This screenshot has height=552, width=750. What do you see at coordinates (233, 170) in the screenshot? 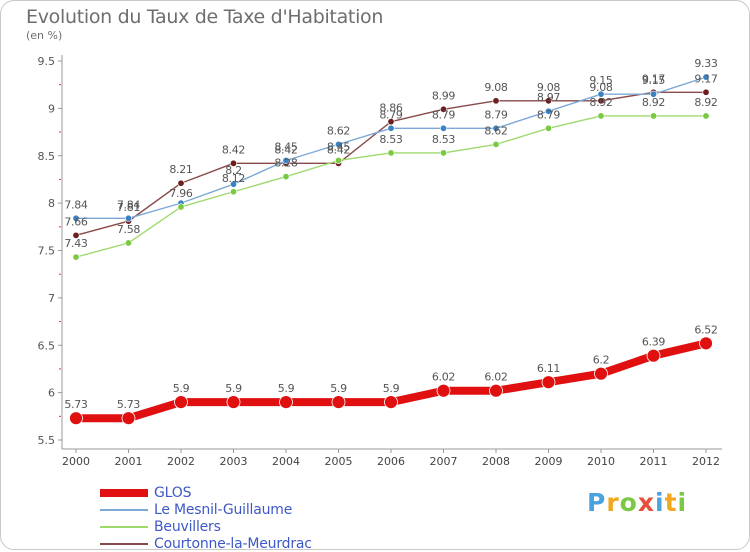
I see `data-label: 8.2` at bounding box center [233, 170].